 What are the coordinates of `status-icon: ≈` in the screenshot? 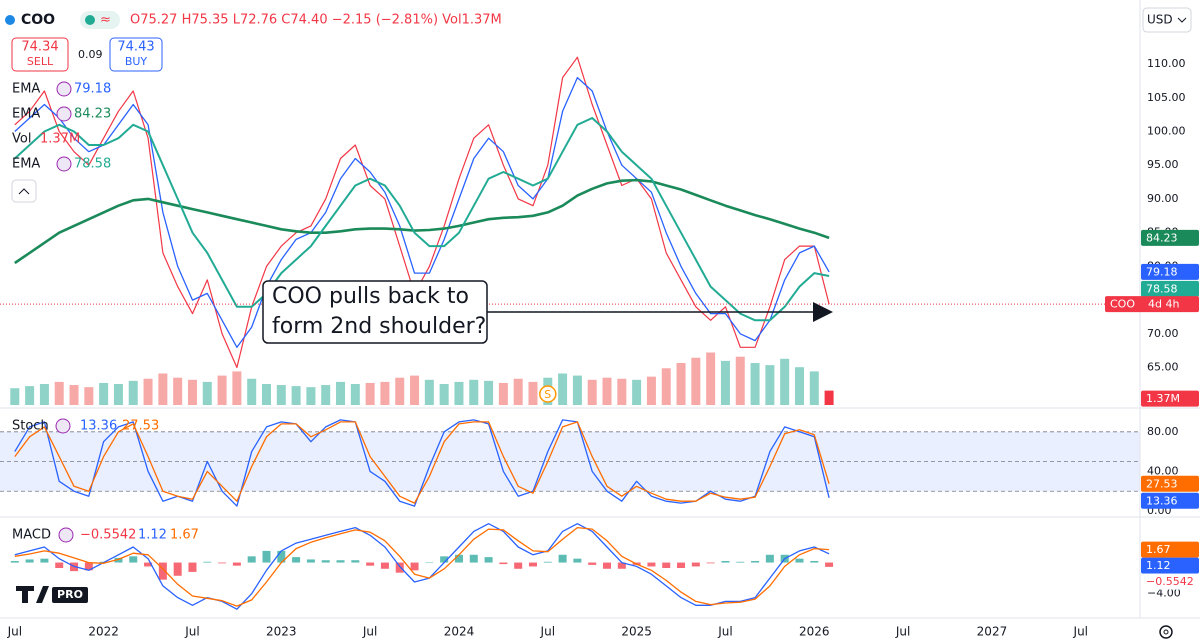 It's located at (105, 20).